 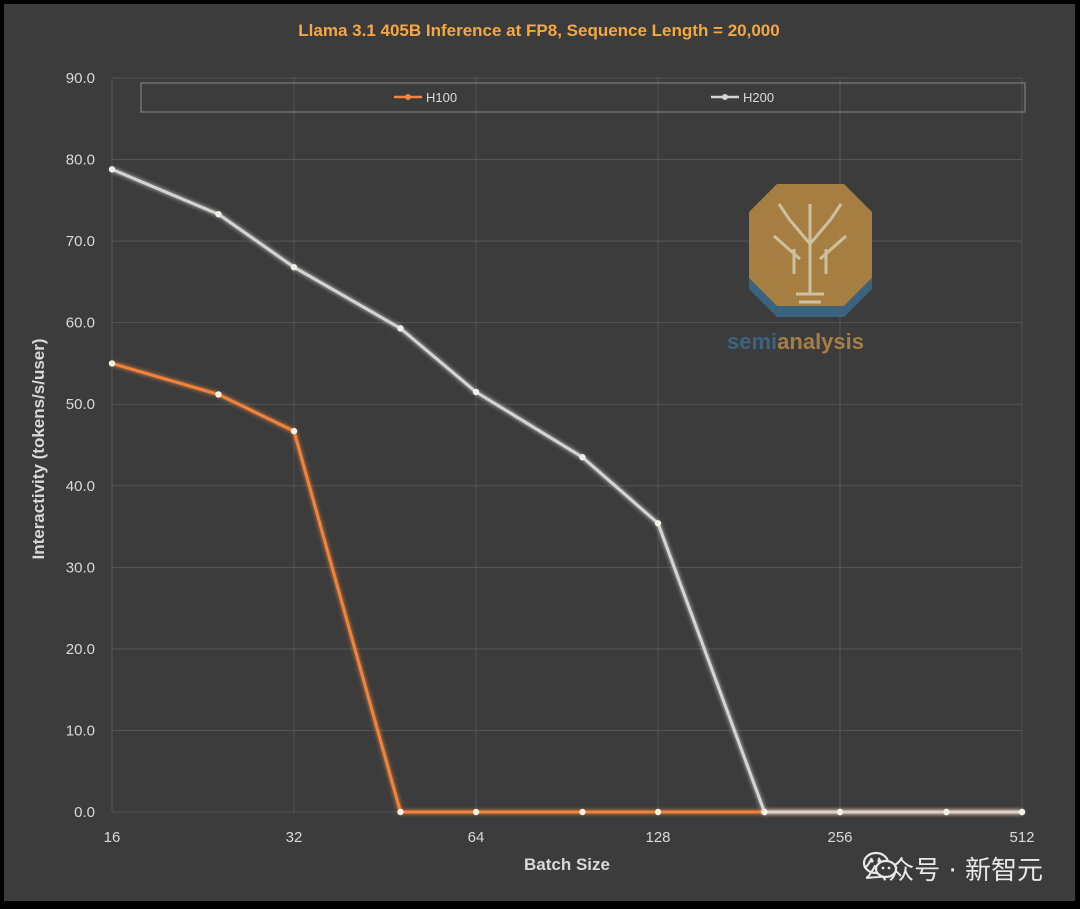 What do you see at coordinates (80, 241) in the screenshot?
I see `y-tick-label: 70.0` at bounding box center [80, 241].